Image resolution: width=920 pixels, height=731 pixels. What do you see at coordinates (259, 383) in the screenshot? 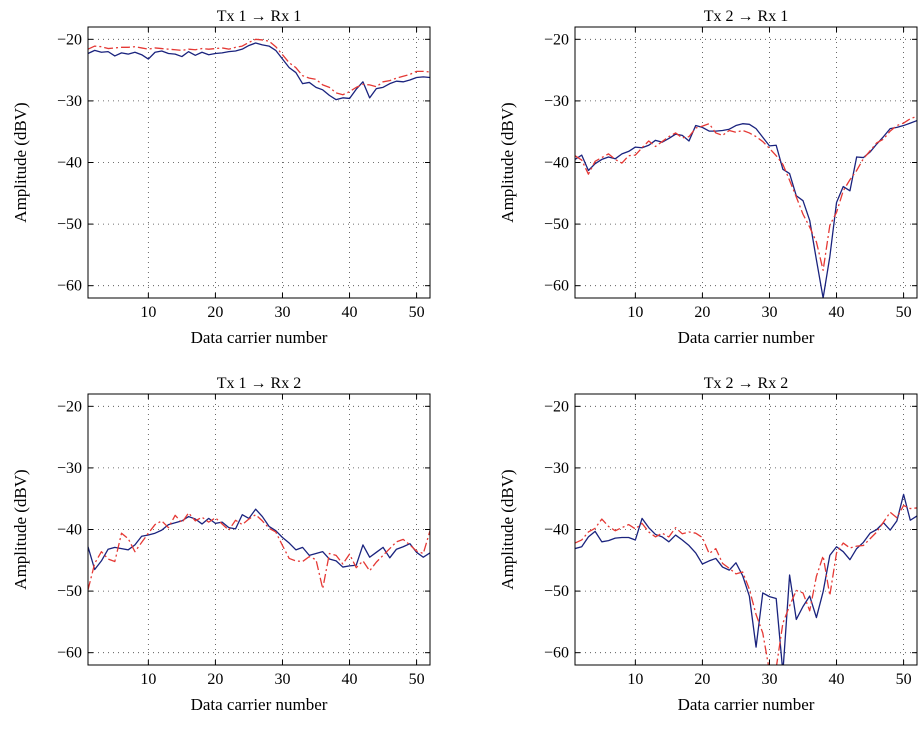
I see `chart-title: Tx 1 → Rx 2` at bounding box center [259, 383].